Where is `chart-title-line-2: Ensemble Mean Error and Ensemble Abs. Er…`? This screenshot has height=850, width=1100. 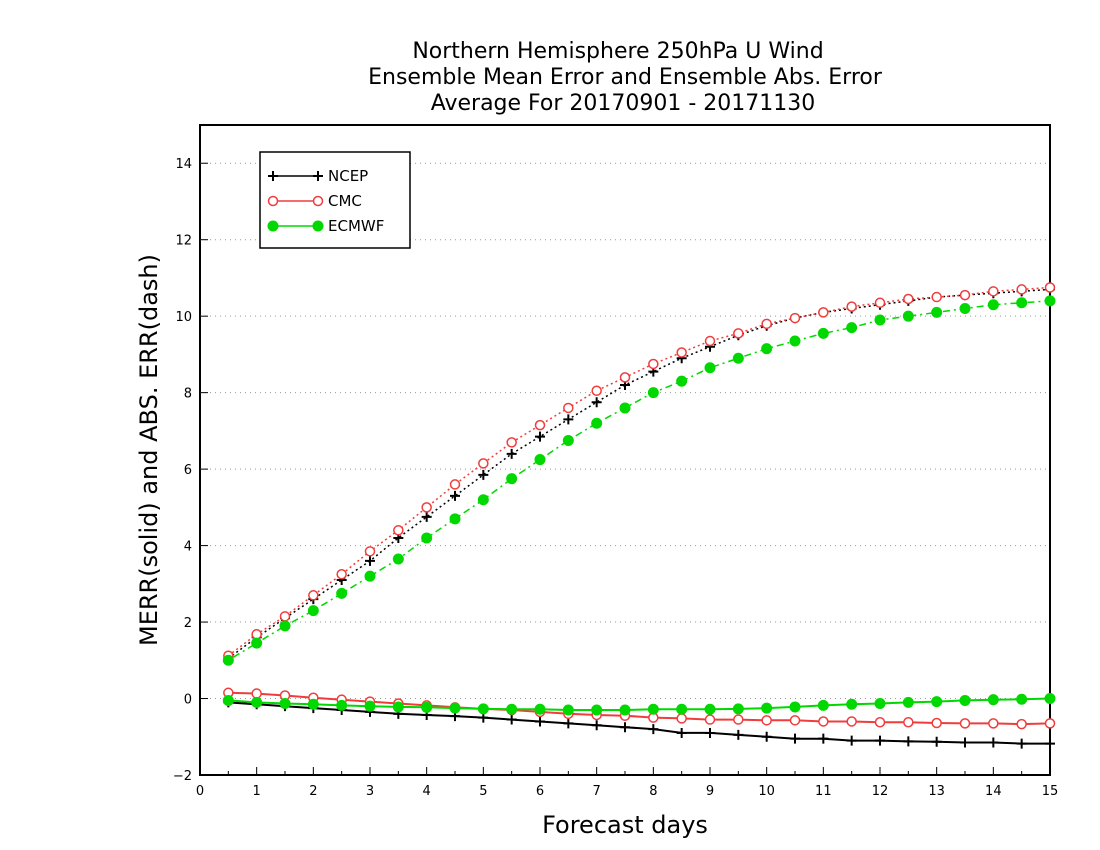
chart-title-line-2: Ensemble Mean Error and Ensemble Abs. Er… is located at coordinates (625, 77).